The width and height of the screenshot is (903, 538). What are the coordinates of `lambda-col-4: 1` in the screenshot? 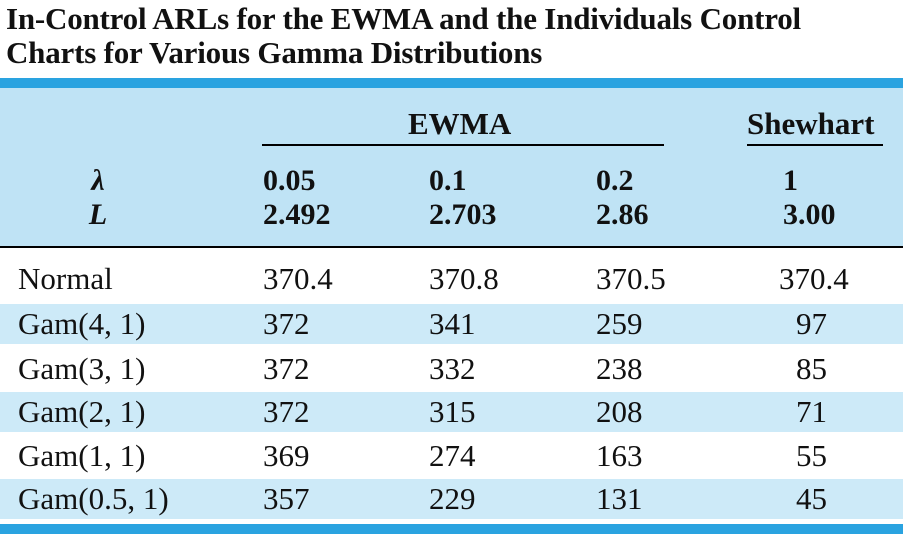 It's located at (790, 180).